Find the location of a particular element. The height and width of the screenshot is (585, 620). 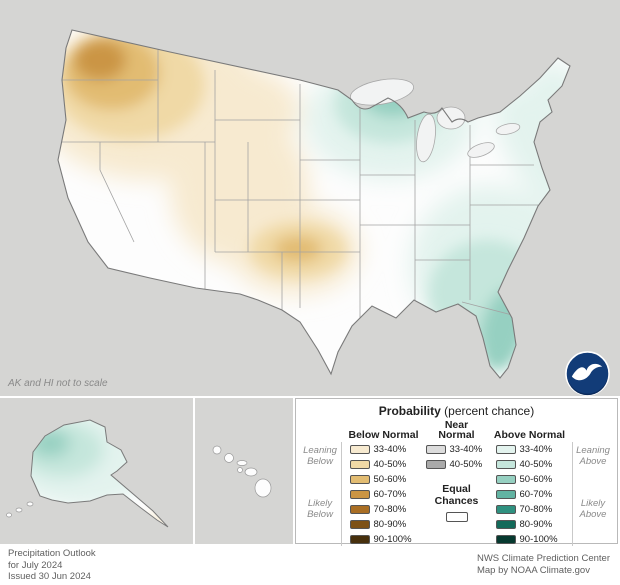

island-molokai is located at coordinates (242, 463).